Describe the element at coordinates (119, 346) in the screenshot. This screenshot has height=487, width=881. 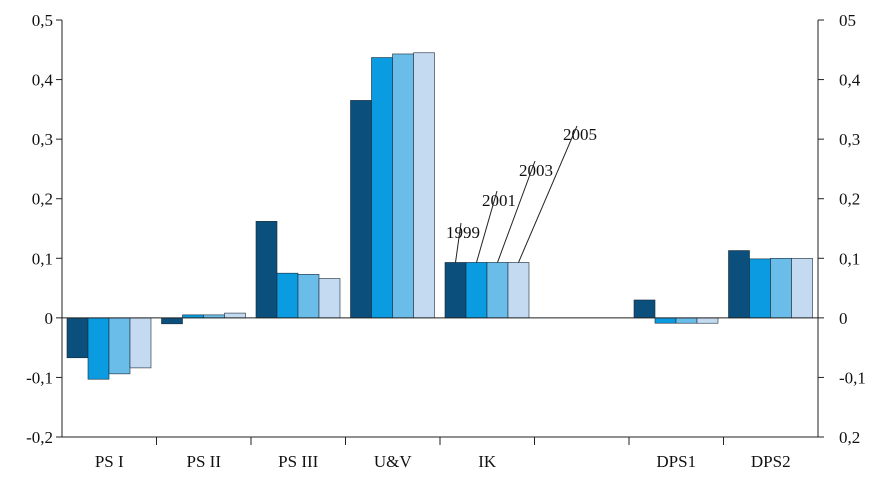
I see `bar-2003-PS I` at that location.